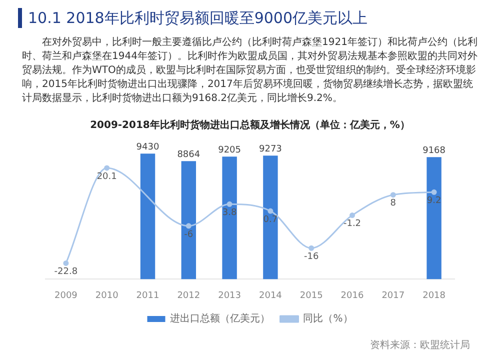 The image size is (500, 362). Describe the element at coordinates (311, 257) in the screenshot. I see `data-label: -16` at that location.